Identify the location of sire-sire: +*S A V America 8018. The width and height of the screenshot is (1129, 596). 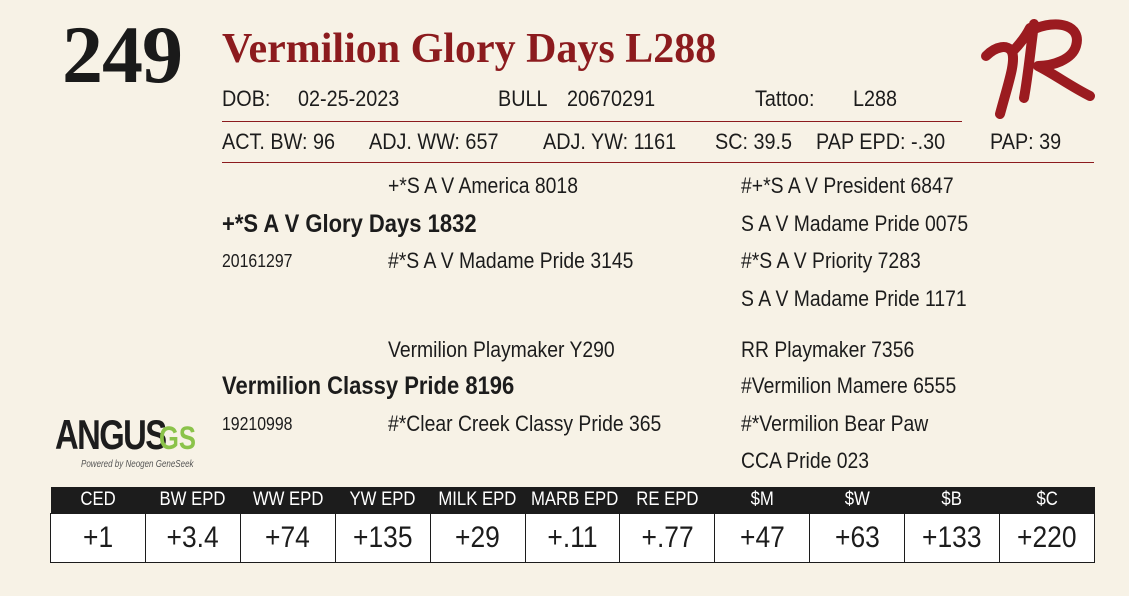
(483, 185).